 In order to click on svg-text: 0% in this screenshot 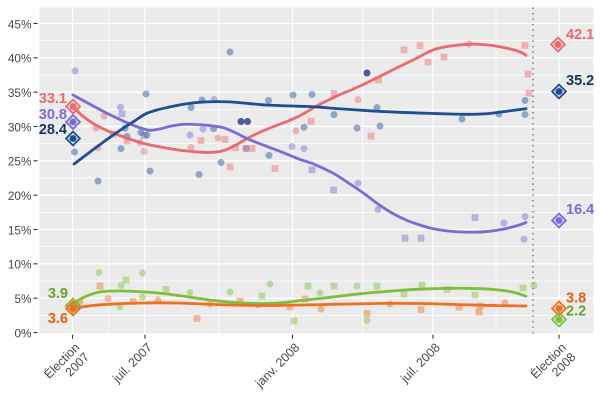, I will do `click(23, 333)`.